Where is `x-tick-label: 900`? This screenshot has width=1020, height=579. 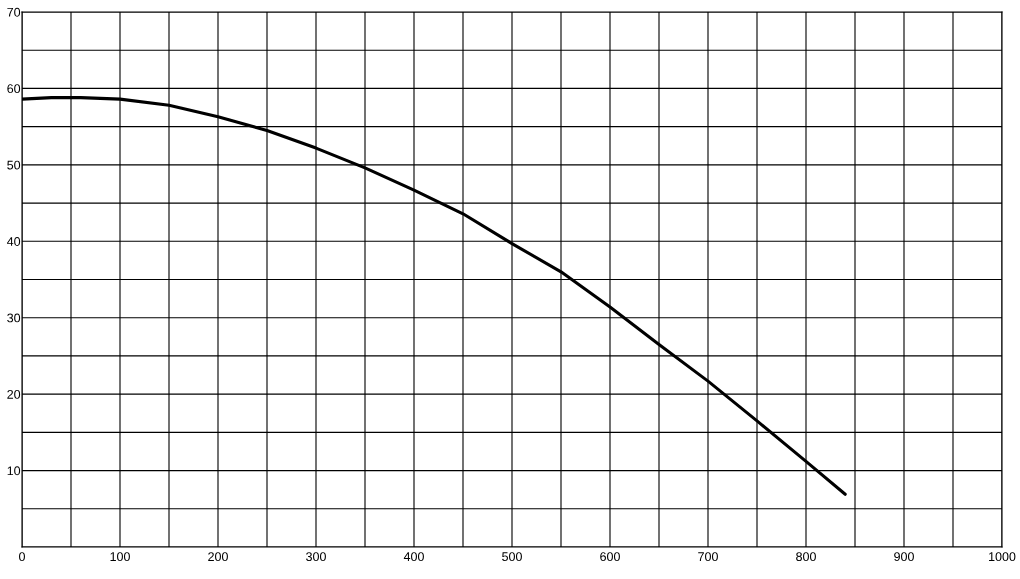
x-tick-label: 900 is located at coordinates (904, 557).